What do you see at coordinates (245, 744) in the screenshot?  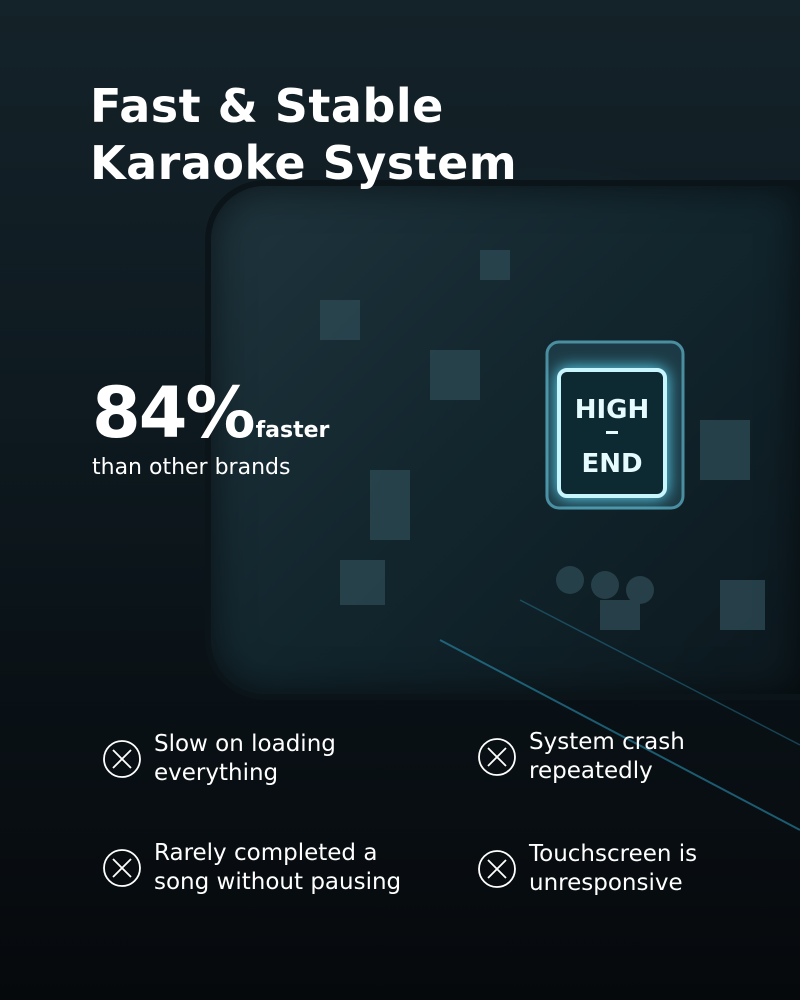 I see `issue-line1: Slow on loading` at bounding box center [245, 744].